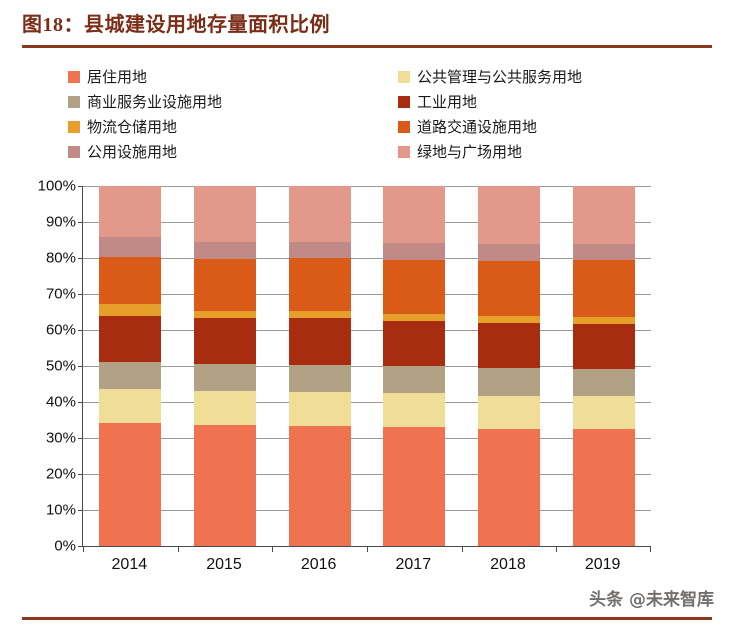  I want to click on y-axis-tick-label: 10%, so click(60, 510).